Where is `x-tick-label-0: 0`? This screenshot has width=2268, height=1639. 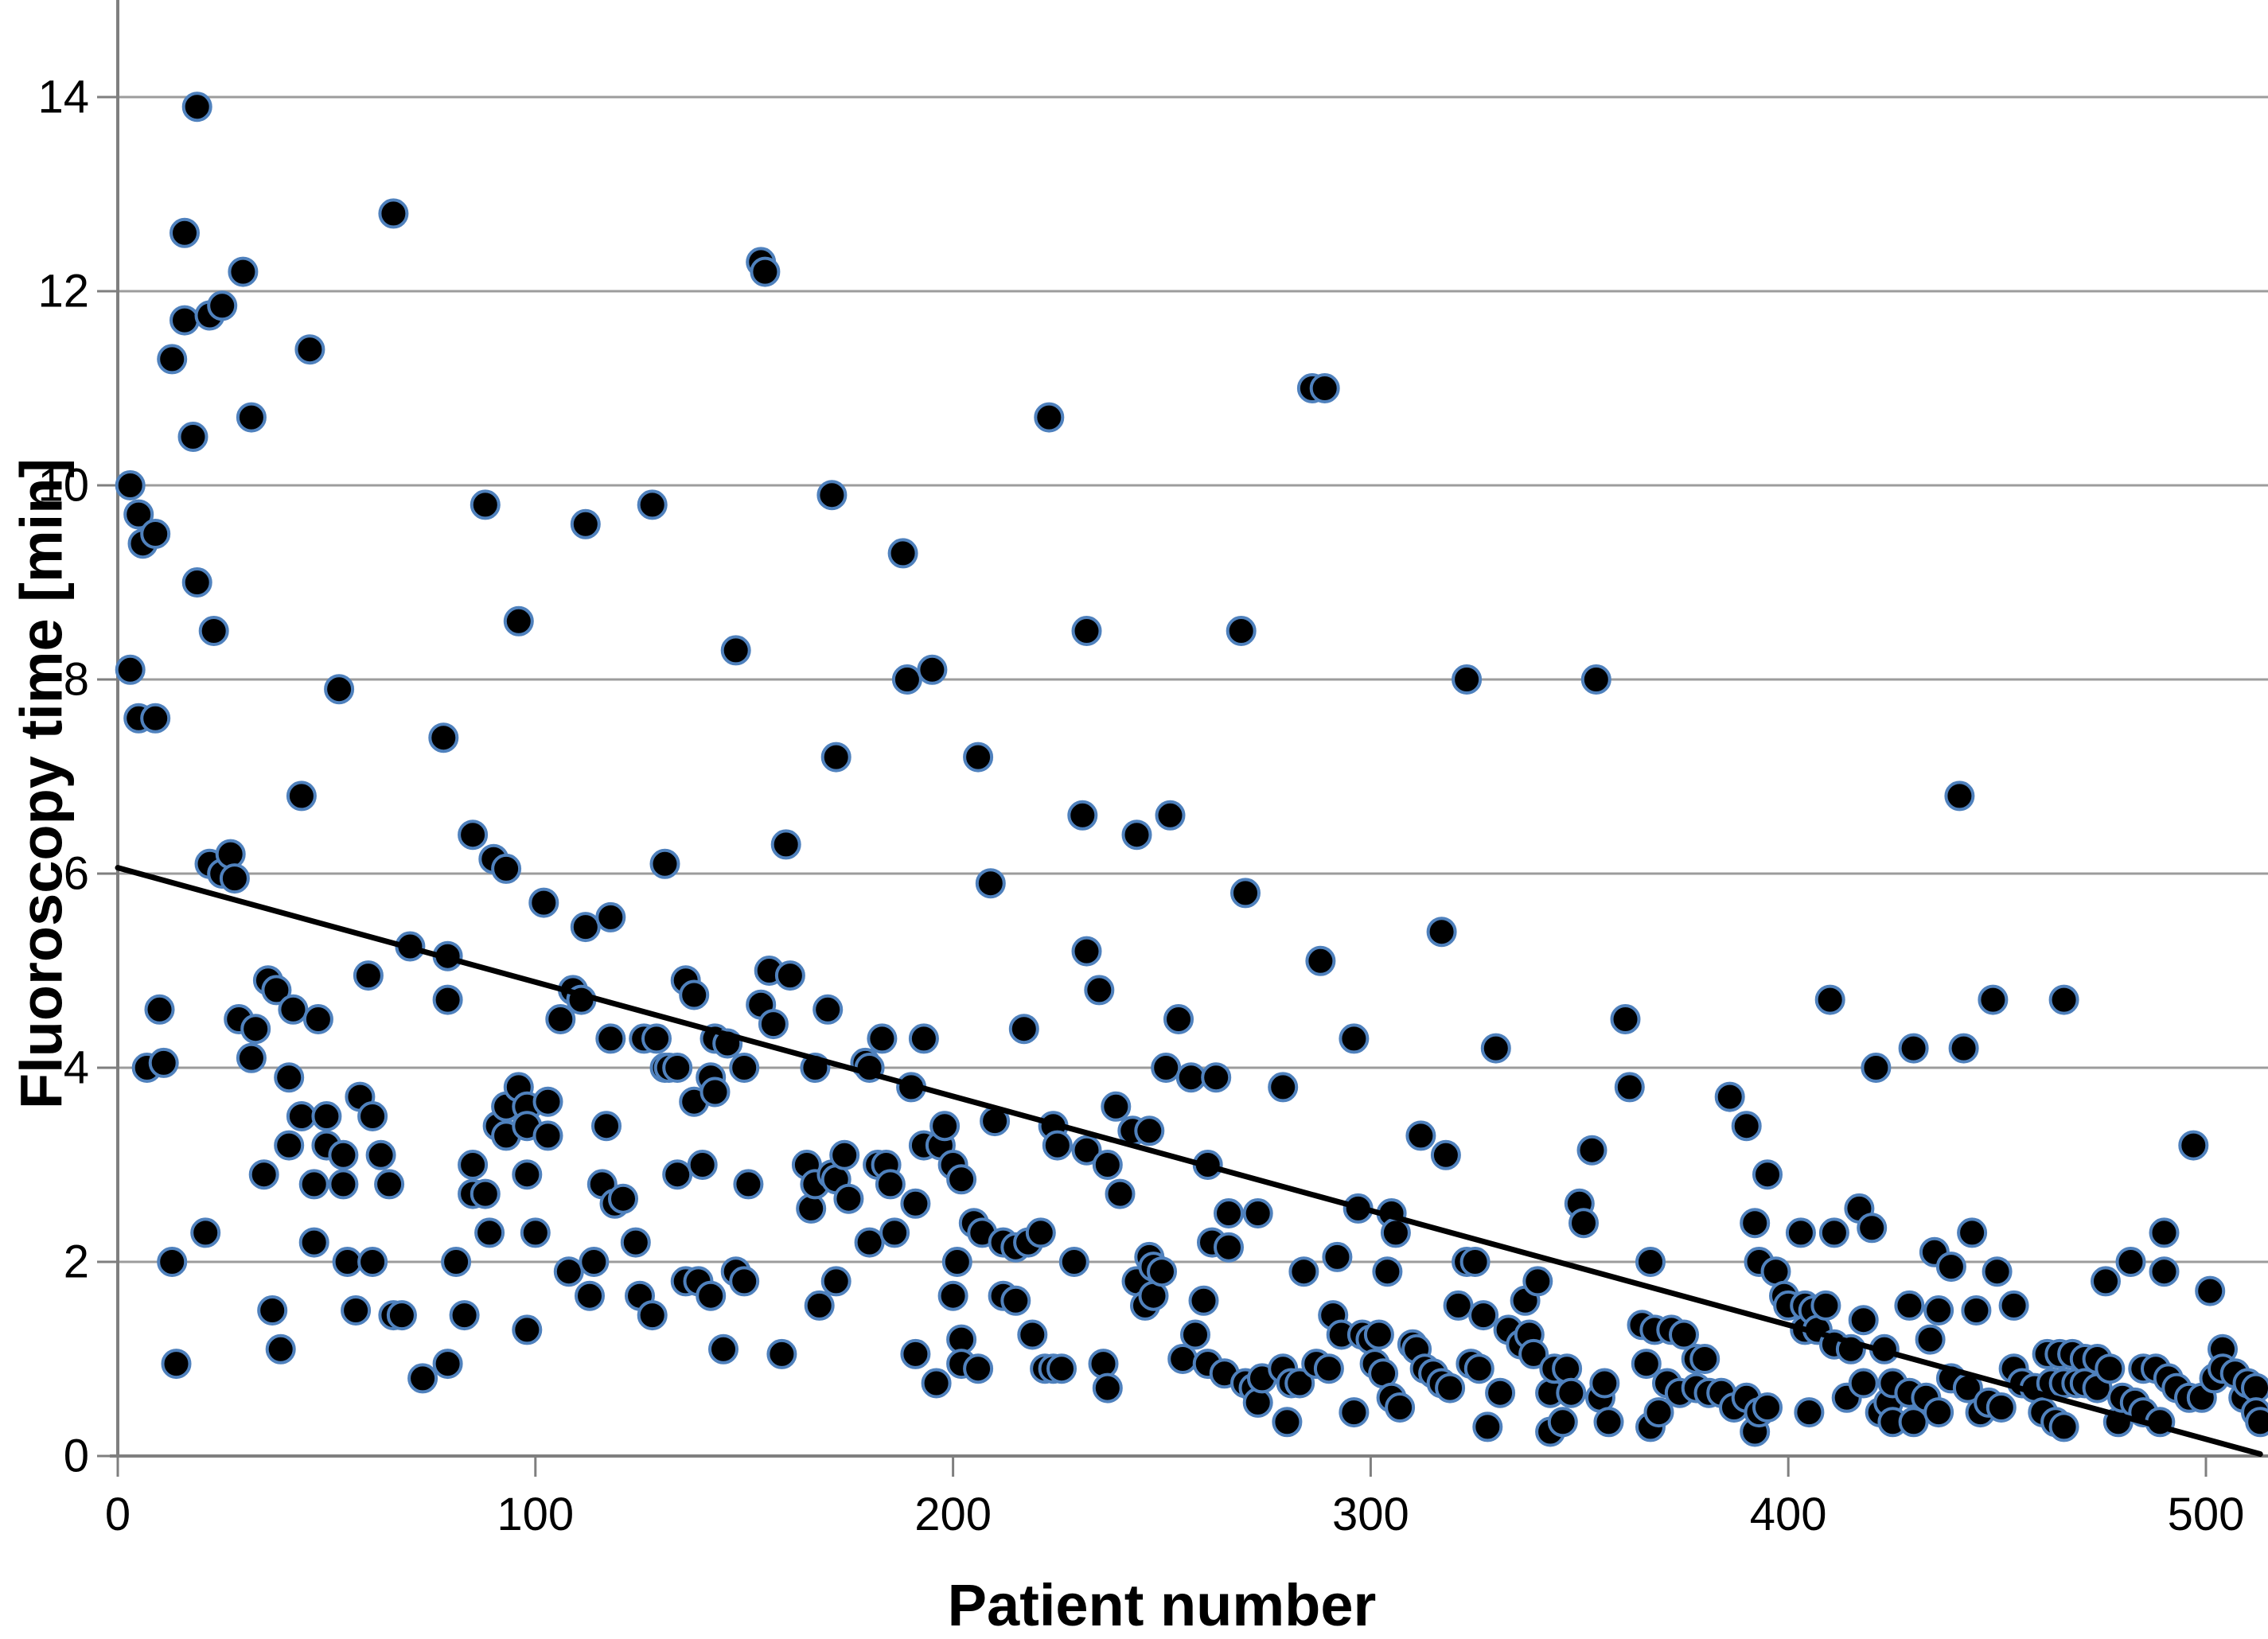
x-tick-label-0: 0 is located at coordinates (117, 1514).